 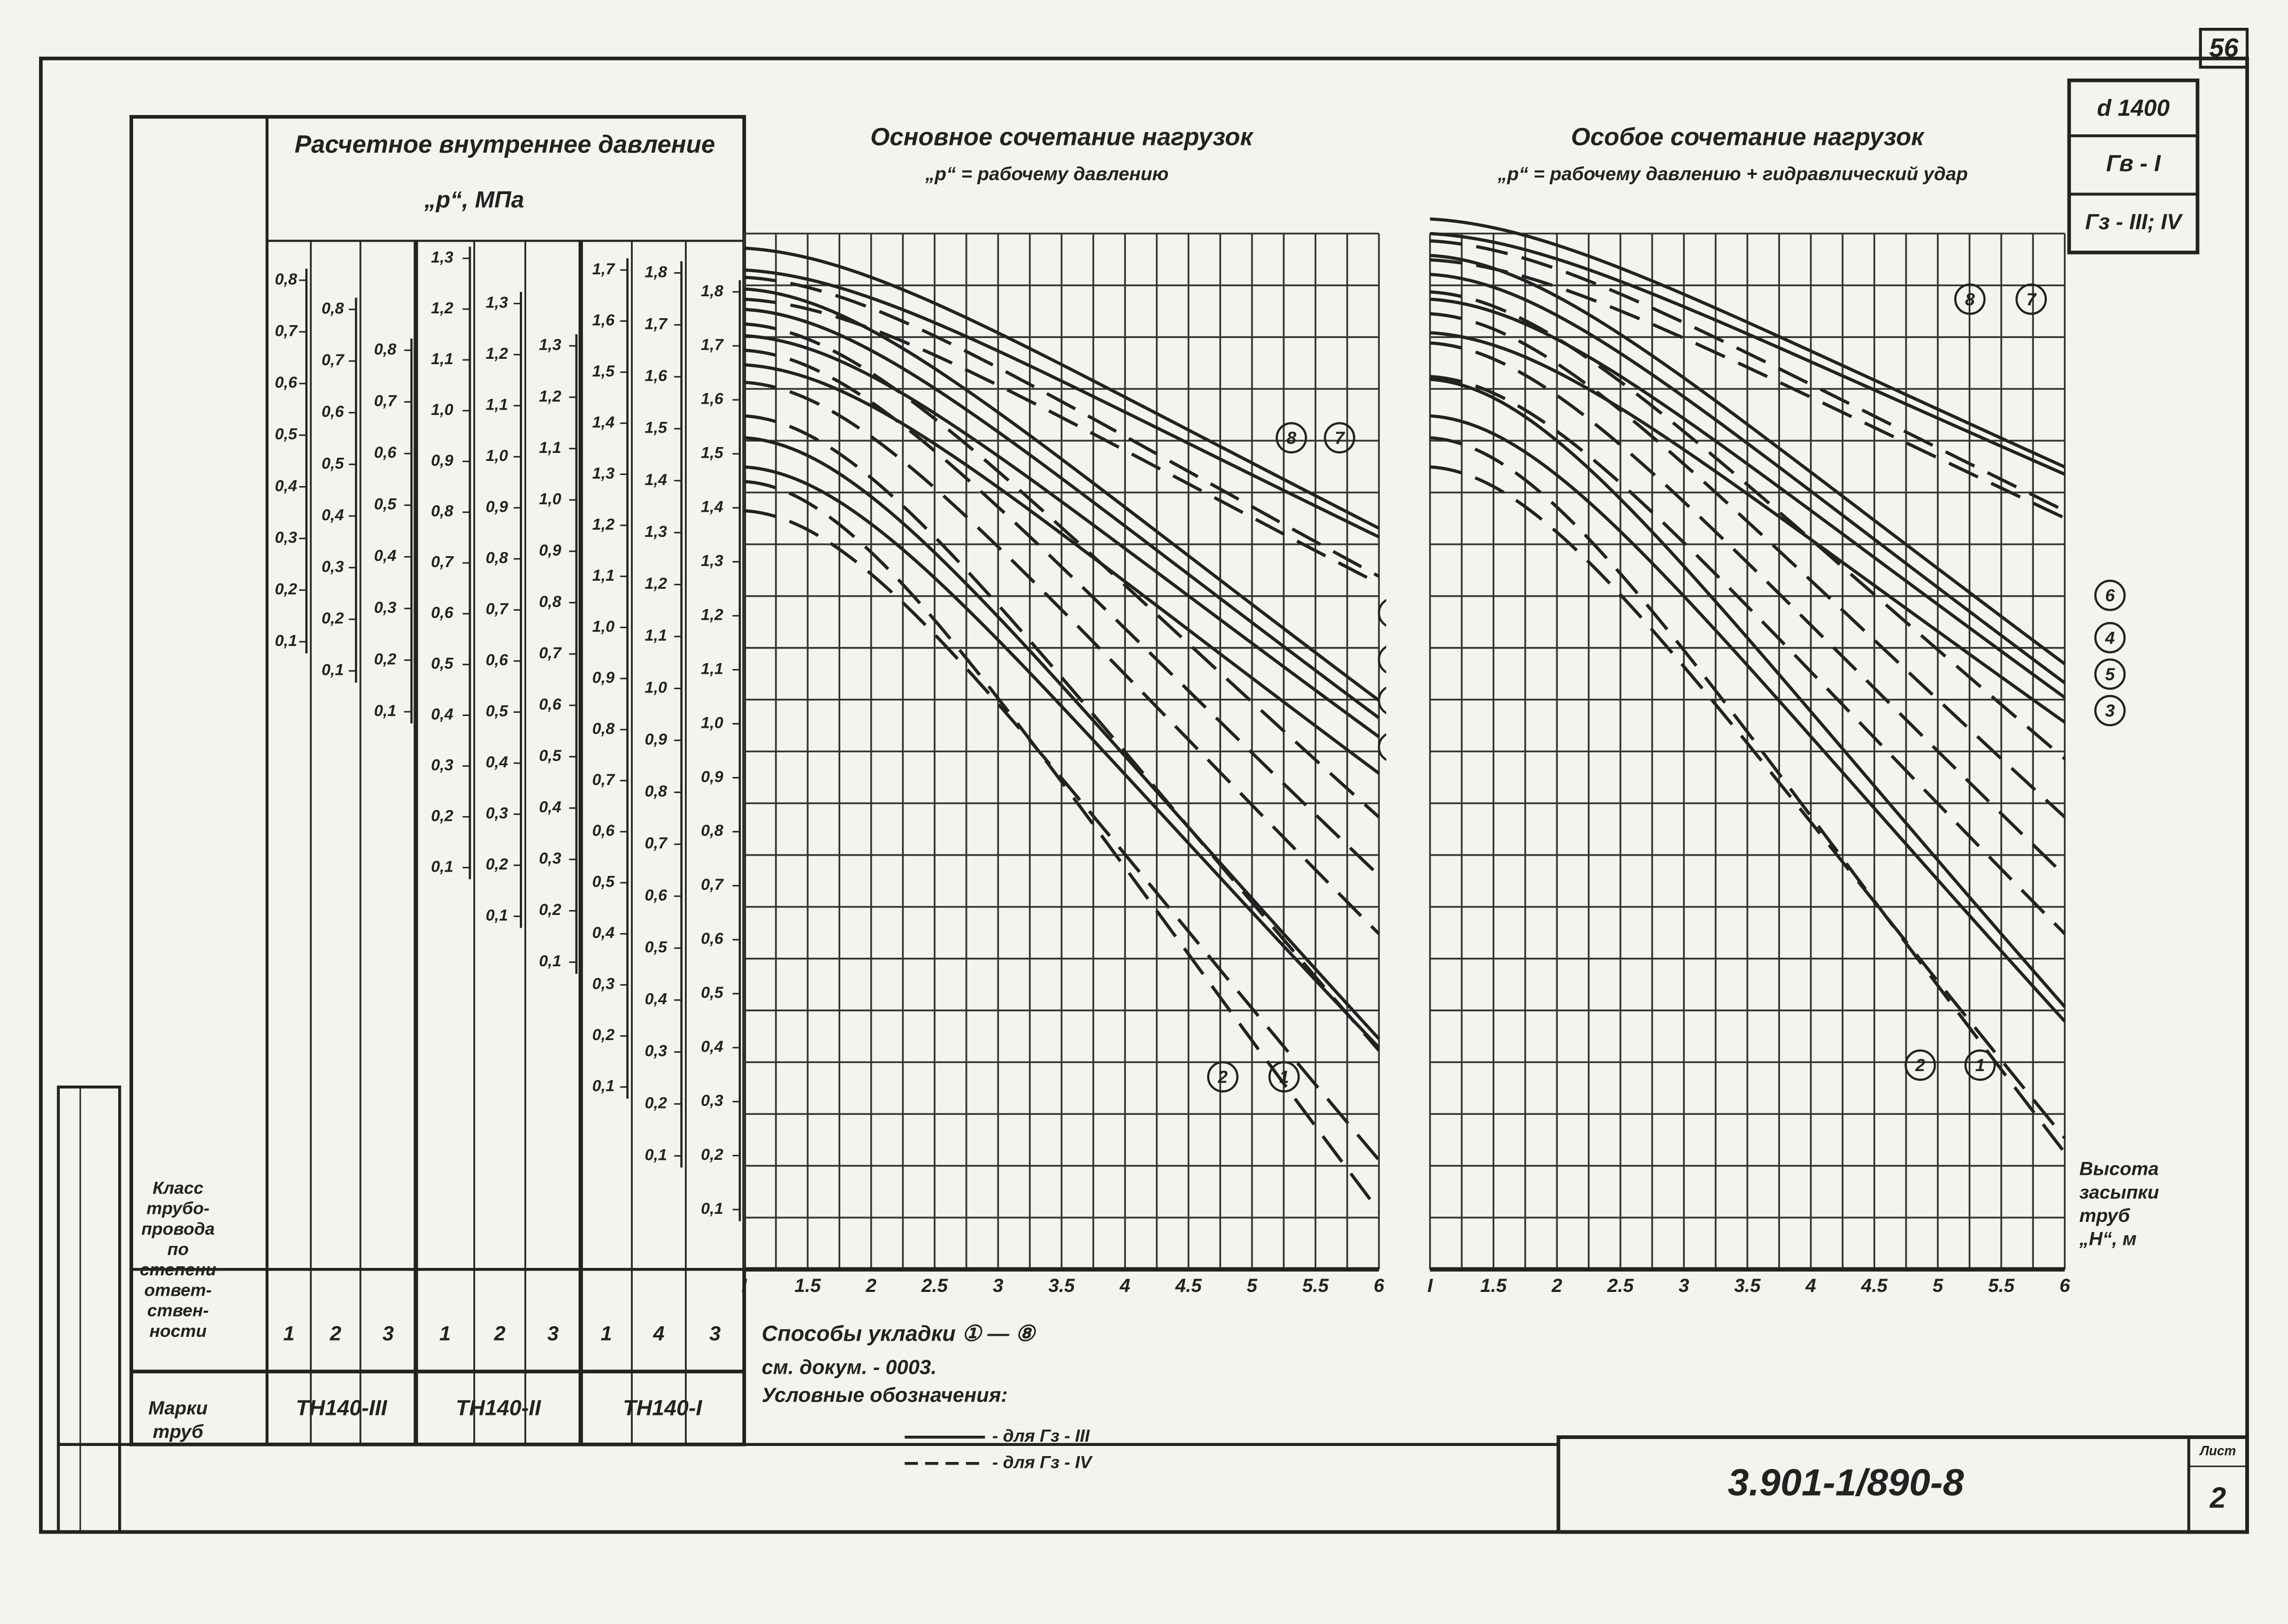 What do you see at coordinates (745, 1285) in the screenshot?
I see `x-label: I` at bounding box center [745, 1285].